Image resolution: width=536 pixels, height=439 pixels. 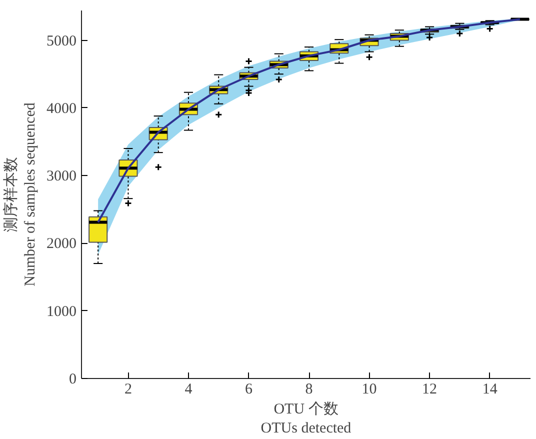 What do you see at coordinates (306, 418) in the screenshot?
I see `x-axis-title: OTU 个数 OTUs detected` at bounding box center [306, 418].